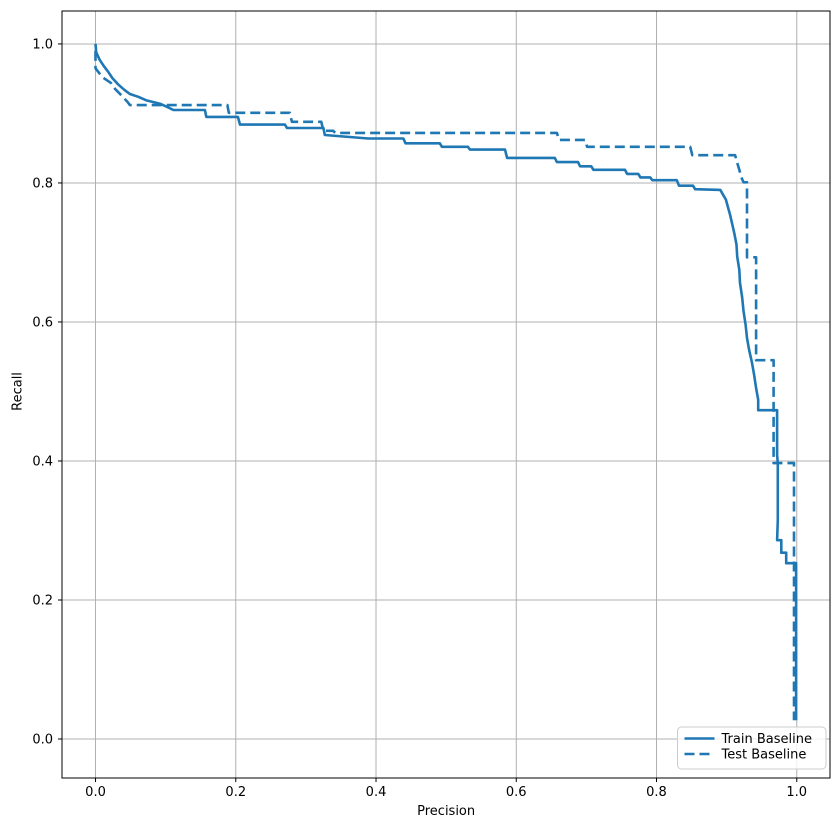  What do you see at coordinates (235, 792) in the screenshot?
I see `x-tick-label: 0.2` at bounding box center [235, 792].